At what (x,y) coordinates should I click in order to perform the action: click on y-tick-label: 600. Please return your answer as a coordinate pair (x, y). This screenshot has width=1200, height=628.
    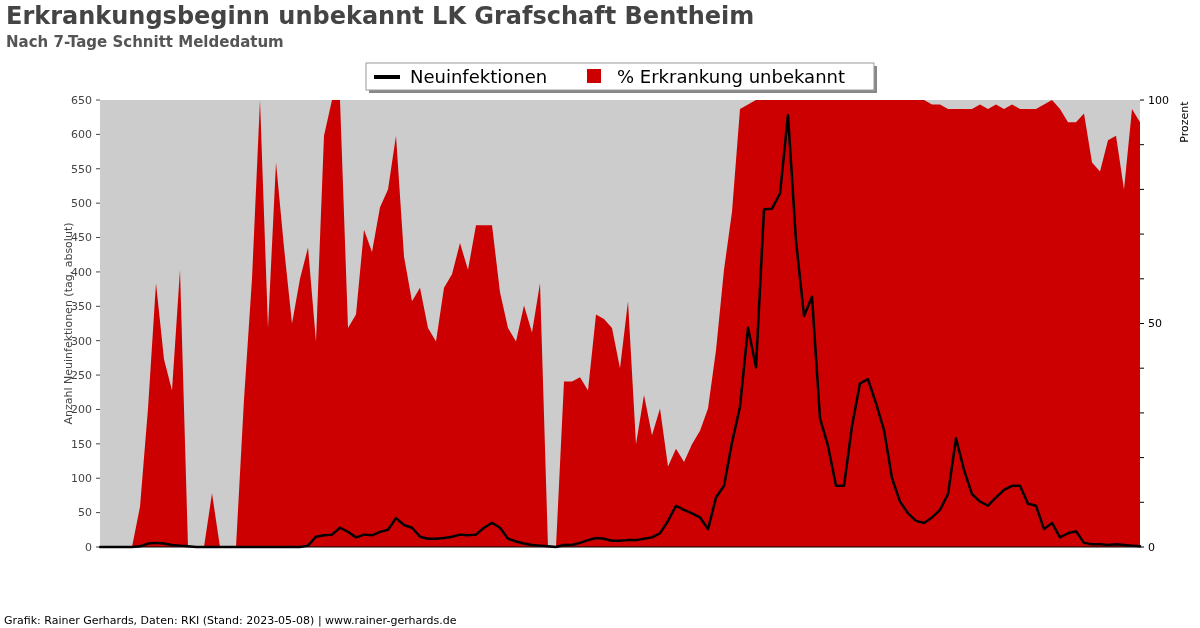
    Looking at the image, I should click on (81, 135).